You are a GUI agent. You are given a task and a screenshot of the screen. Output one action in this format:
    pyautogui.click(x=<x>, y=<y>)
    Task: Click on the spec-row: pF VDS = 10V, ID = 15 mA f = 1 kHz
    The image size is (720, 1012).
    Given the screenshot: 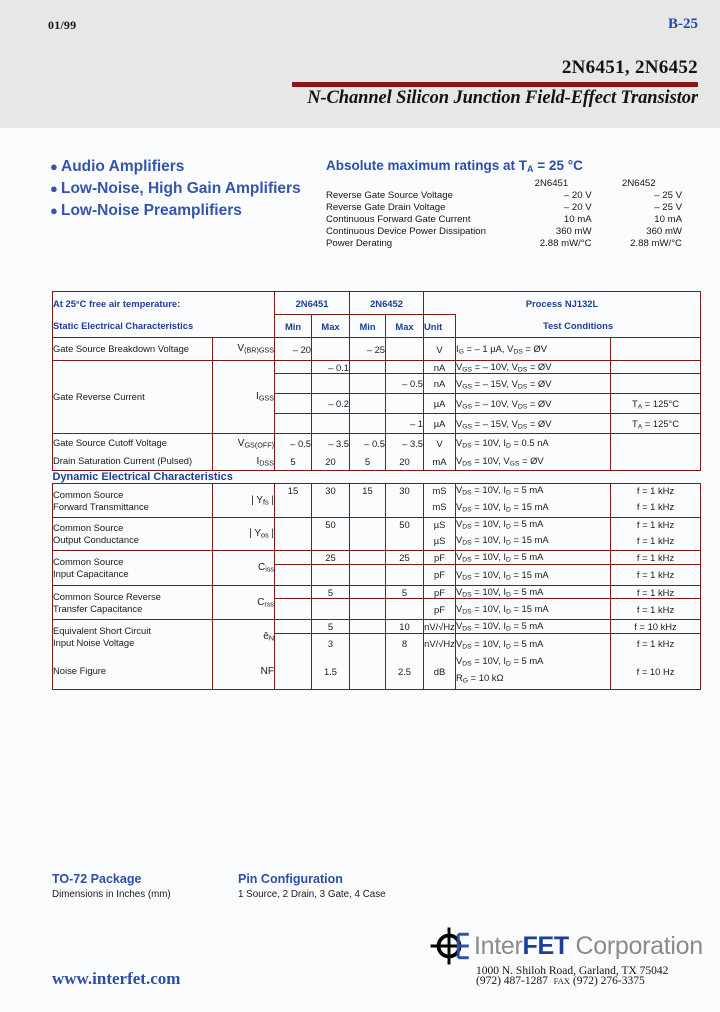 What is the action you would take?
    pyautogui.click(x=377, y=574)
    